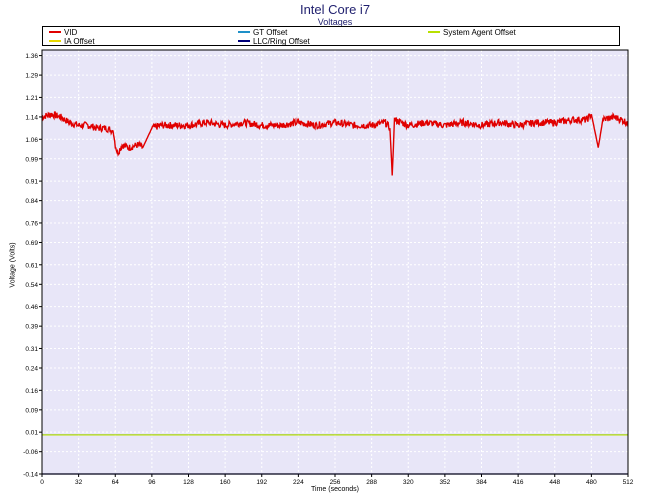 This screenshot has height=502, width=670. What do you see at coordinates (30, 452) in the screenshot?
I see `y-tick-label: -0.06` at bounding box center [30, 452].